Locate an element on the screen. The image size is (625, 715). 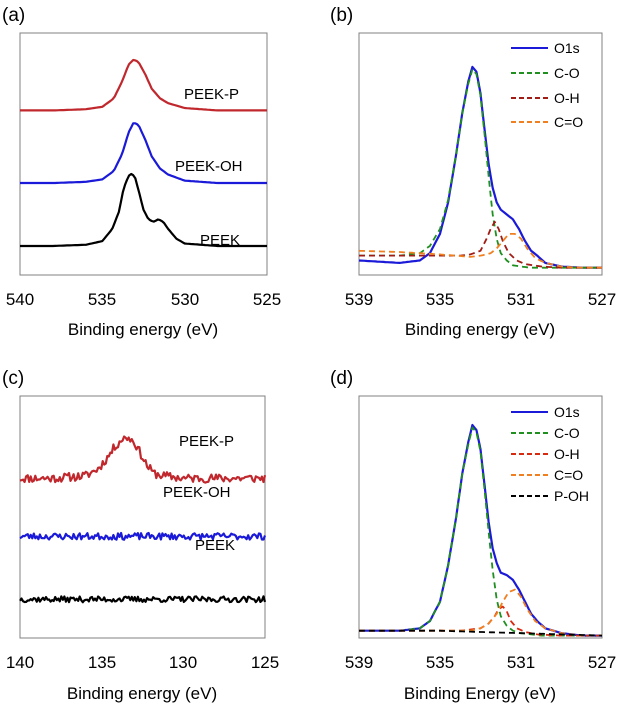
panel-b-label: (b) is located at coordinates (341, 15).